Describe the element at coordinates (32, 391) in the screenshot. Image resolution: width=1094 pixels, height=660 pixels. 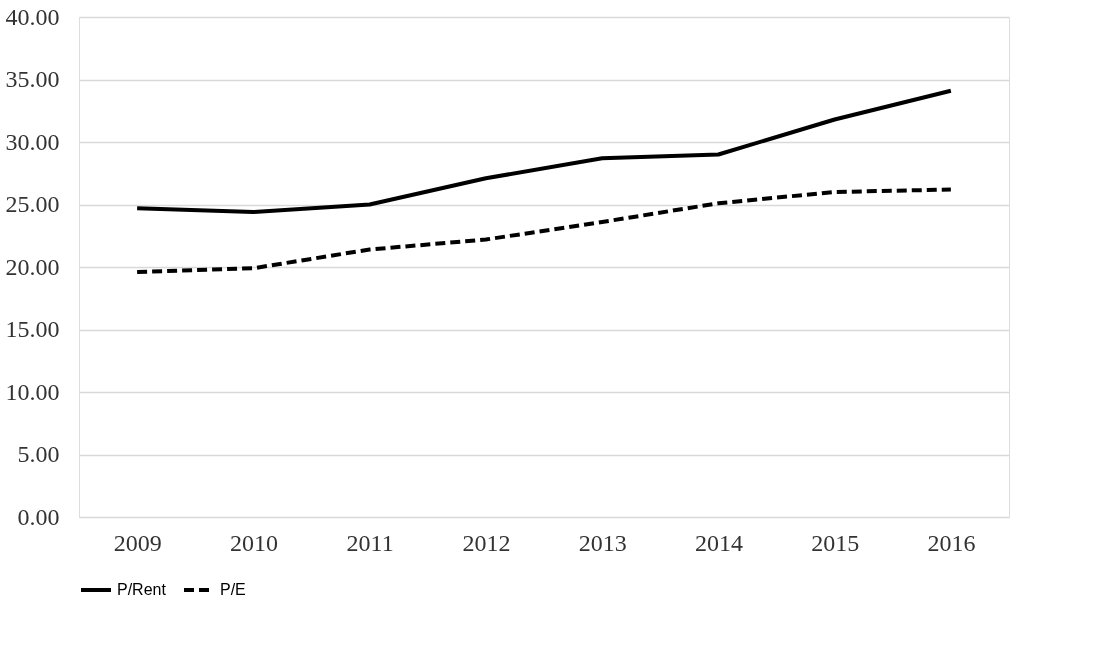
I see `y-tick-label: 10.00` at that location.